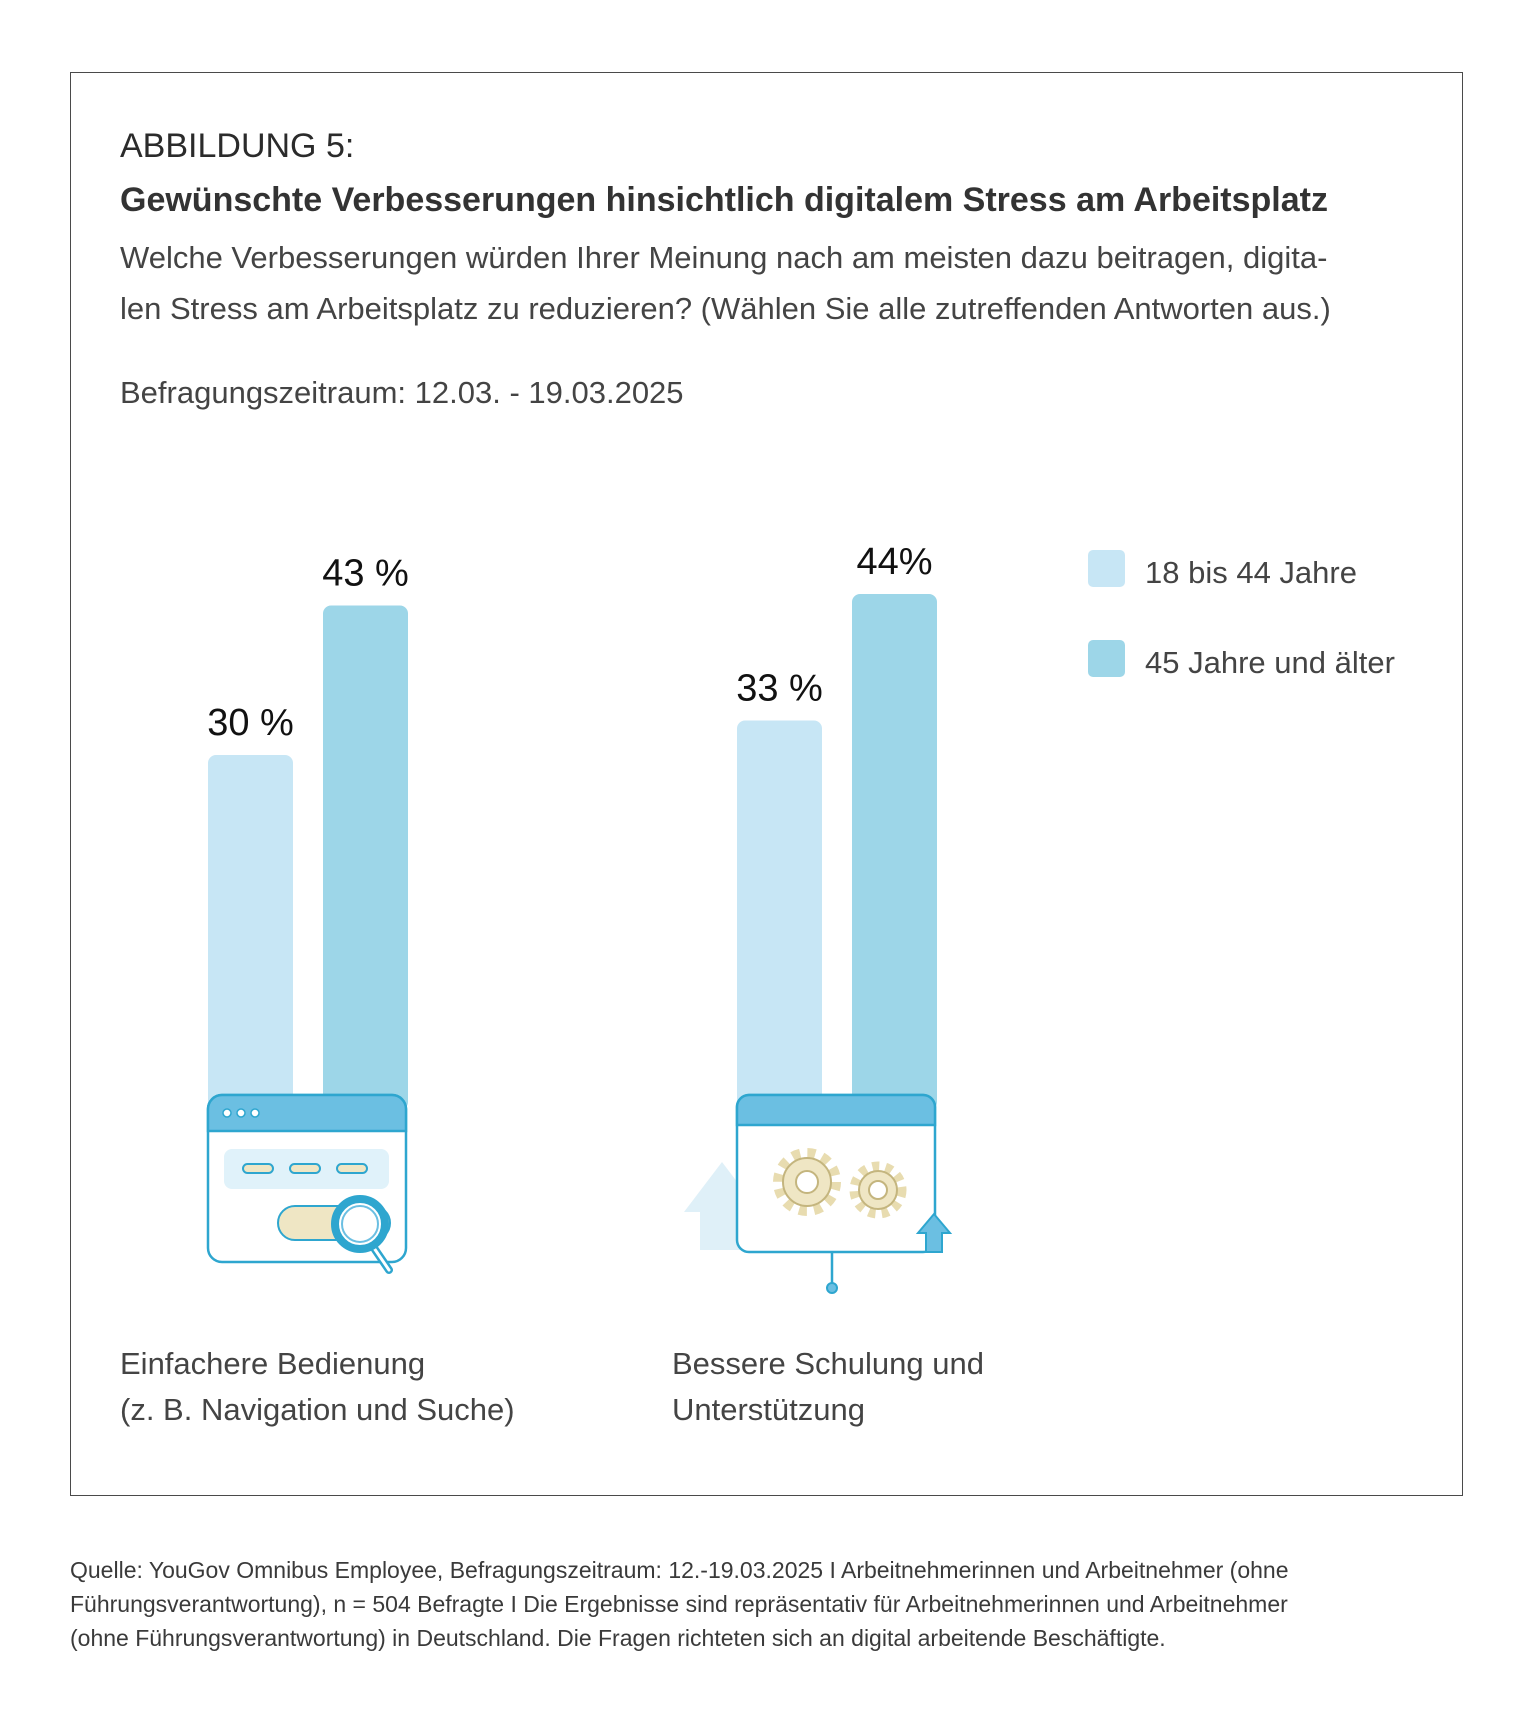 This screenshot has height=1713, width=1535. What do you see at coordinates (1270, 662) in the screenshot?
I see `legend-label-old: 45 Jahre und älter` at bounding box center [1270, 662].